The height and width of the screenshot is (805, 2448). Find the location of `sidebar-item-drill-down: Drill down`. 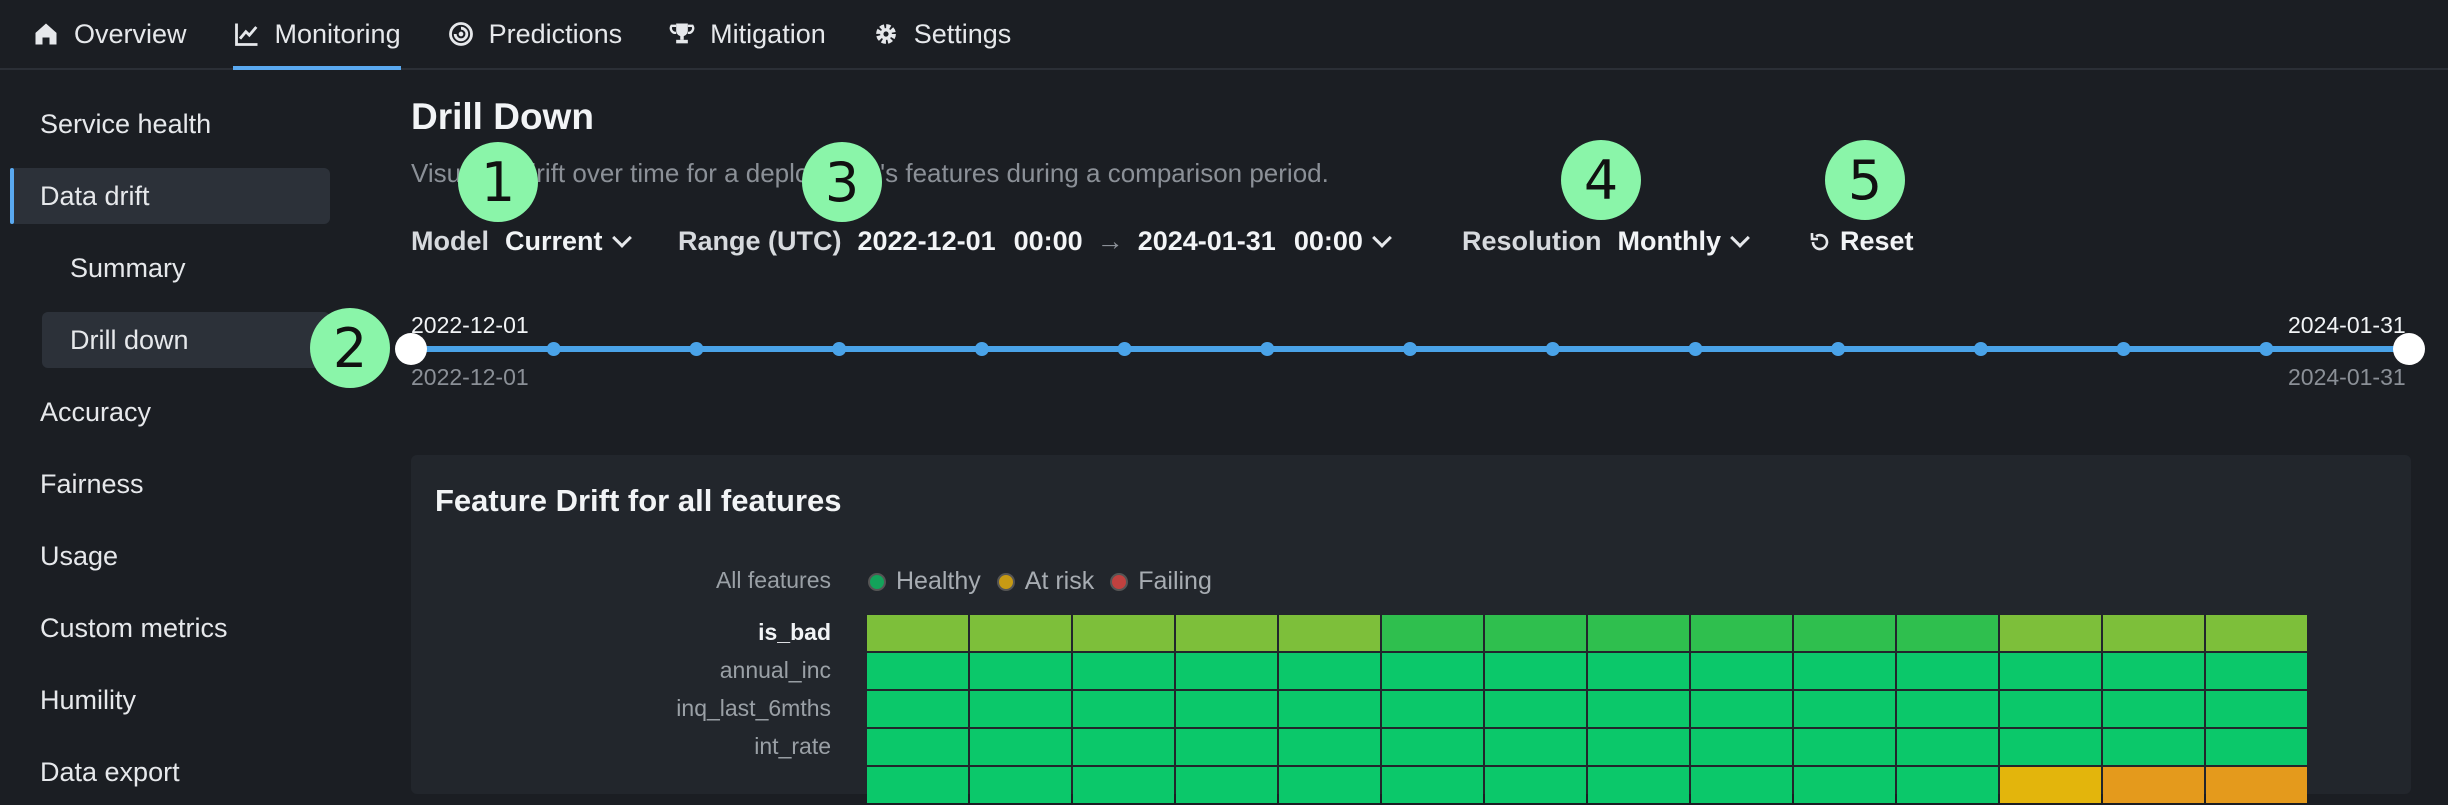

sidebar-item-drill-down: Drill down is located at coordinates (186, 340).